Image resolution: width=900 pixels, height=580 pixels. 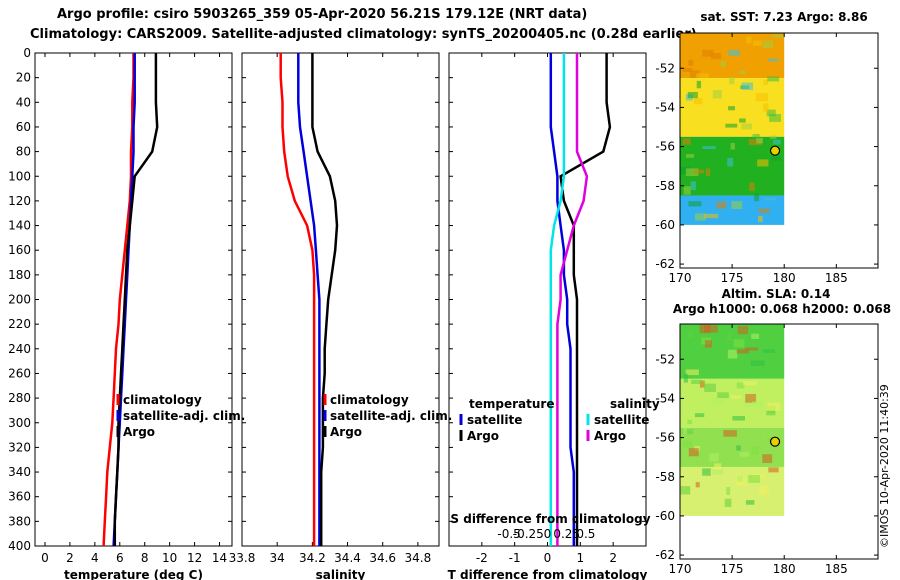 What do you see at coordinates (23, 152) in the screenshot?
I see `y-tick-label: 80` at bounding box center [23, 152].